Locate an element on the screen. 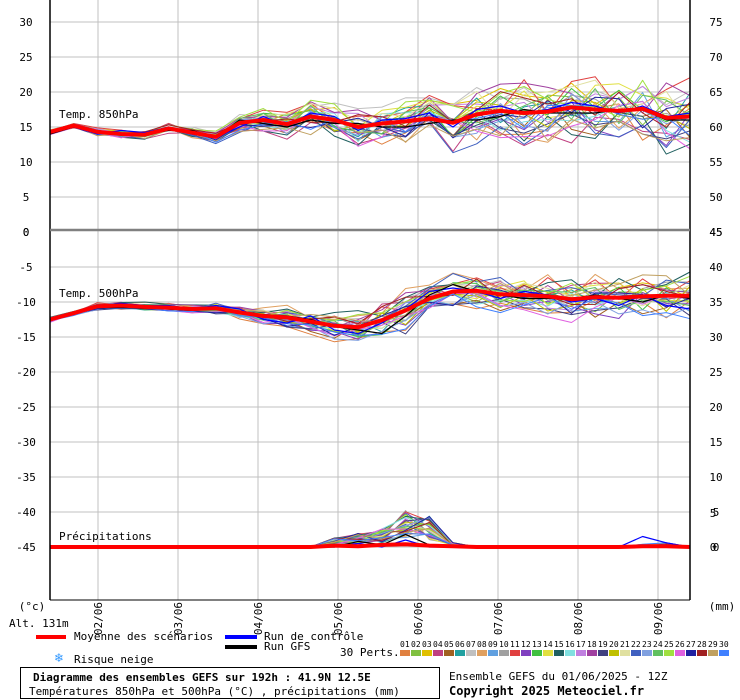 The width and height of the screenshot is (740, 700). pert-number: 09 is located at coordinates (493, 644).